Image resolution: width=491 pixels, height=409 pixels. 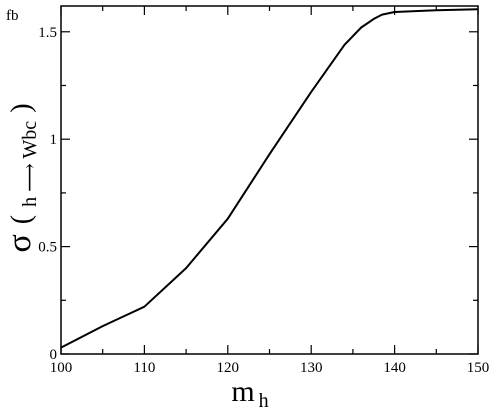 What do you see at coordinates (144, 368) in the screenshot?
I see `x-tick-label: 110` at bounding box center [144, 368].